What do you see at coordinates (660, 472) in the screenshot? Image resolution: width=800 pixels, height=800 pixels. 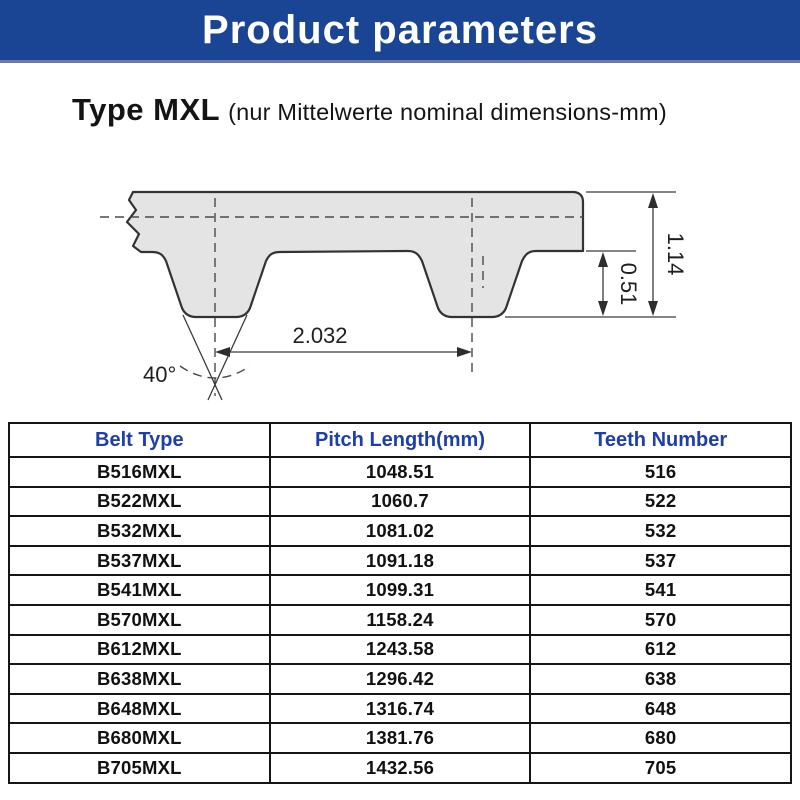 I see `cell-teeth-number: 516` at bounding box center [660, 472].